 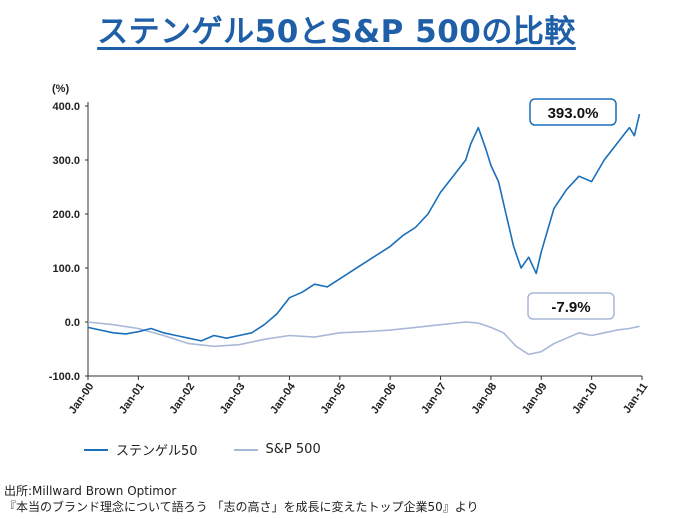 I want to click on callout-sp500-box, so click(x=571, y=306).